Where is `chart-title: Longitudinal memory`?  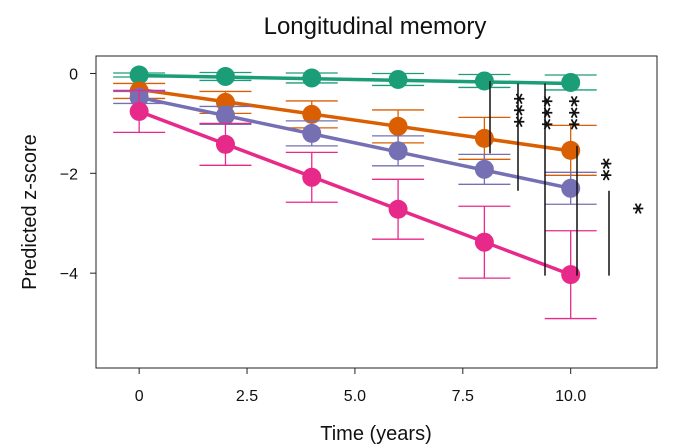 chart-title: Longitudinal memory is located at coordinates (375, 26).